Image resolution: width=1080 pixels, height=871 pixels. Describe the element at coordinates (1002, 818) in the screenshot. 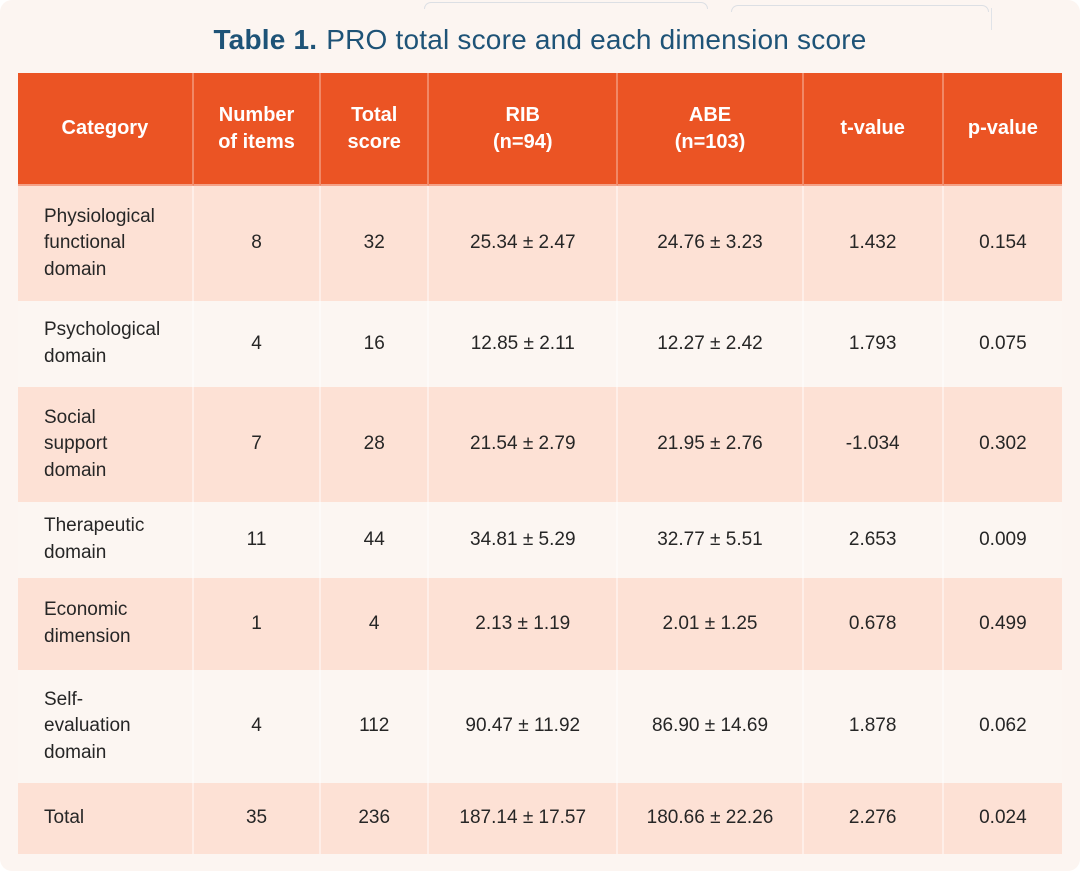

I see `cell-p-value: 0.024` at that location.